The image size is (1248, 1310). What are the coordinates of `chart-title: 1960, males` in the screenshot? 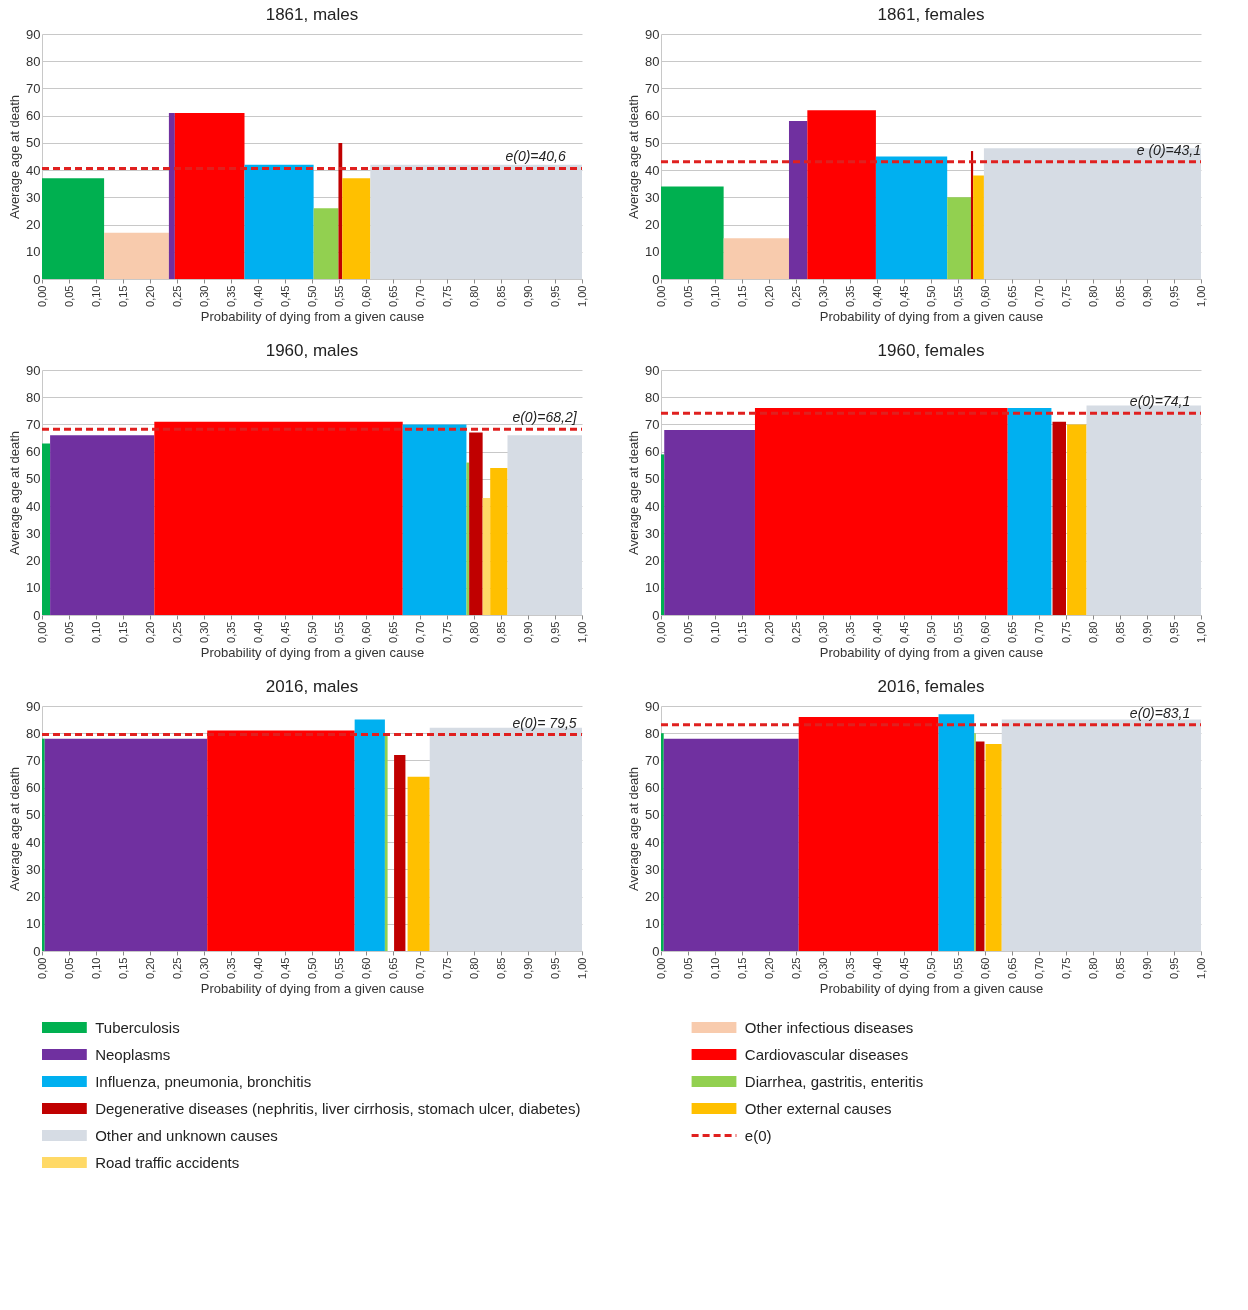 It's located at (312, 350).